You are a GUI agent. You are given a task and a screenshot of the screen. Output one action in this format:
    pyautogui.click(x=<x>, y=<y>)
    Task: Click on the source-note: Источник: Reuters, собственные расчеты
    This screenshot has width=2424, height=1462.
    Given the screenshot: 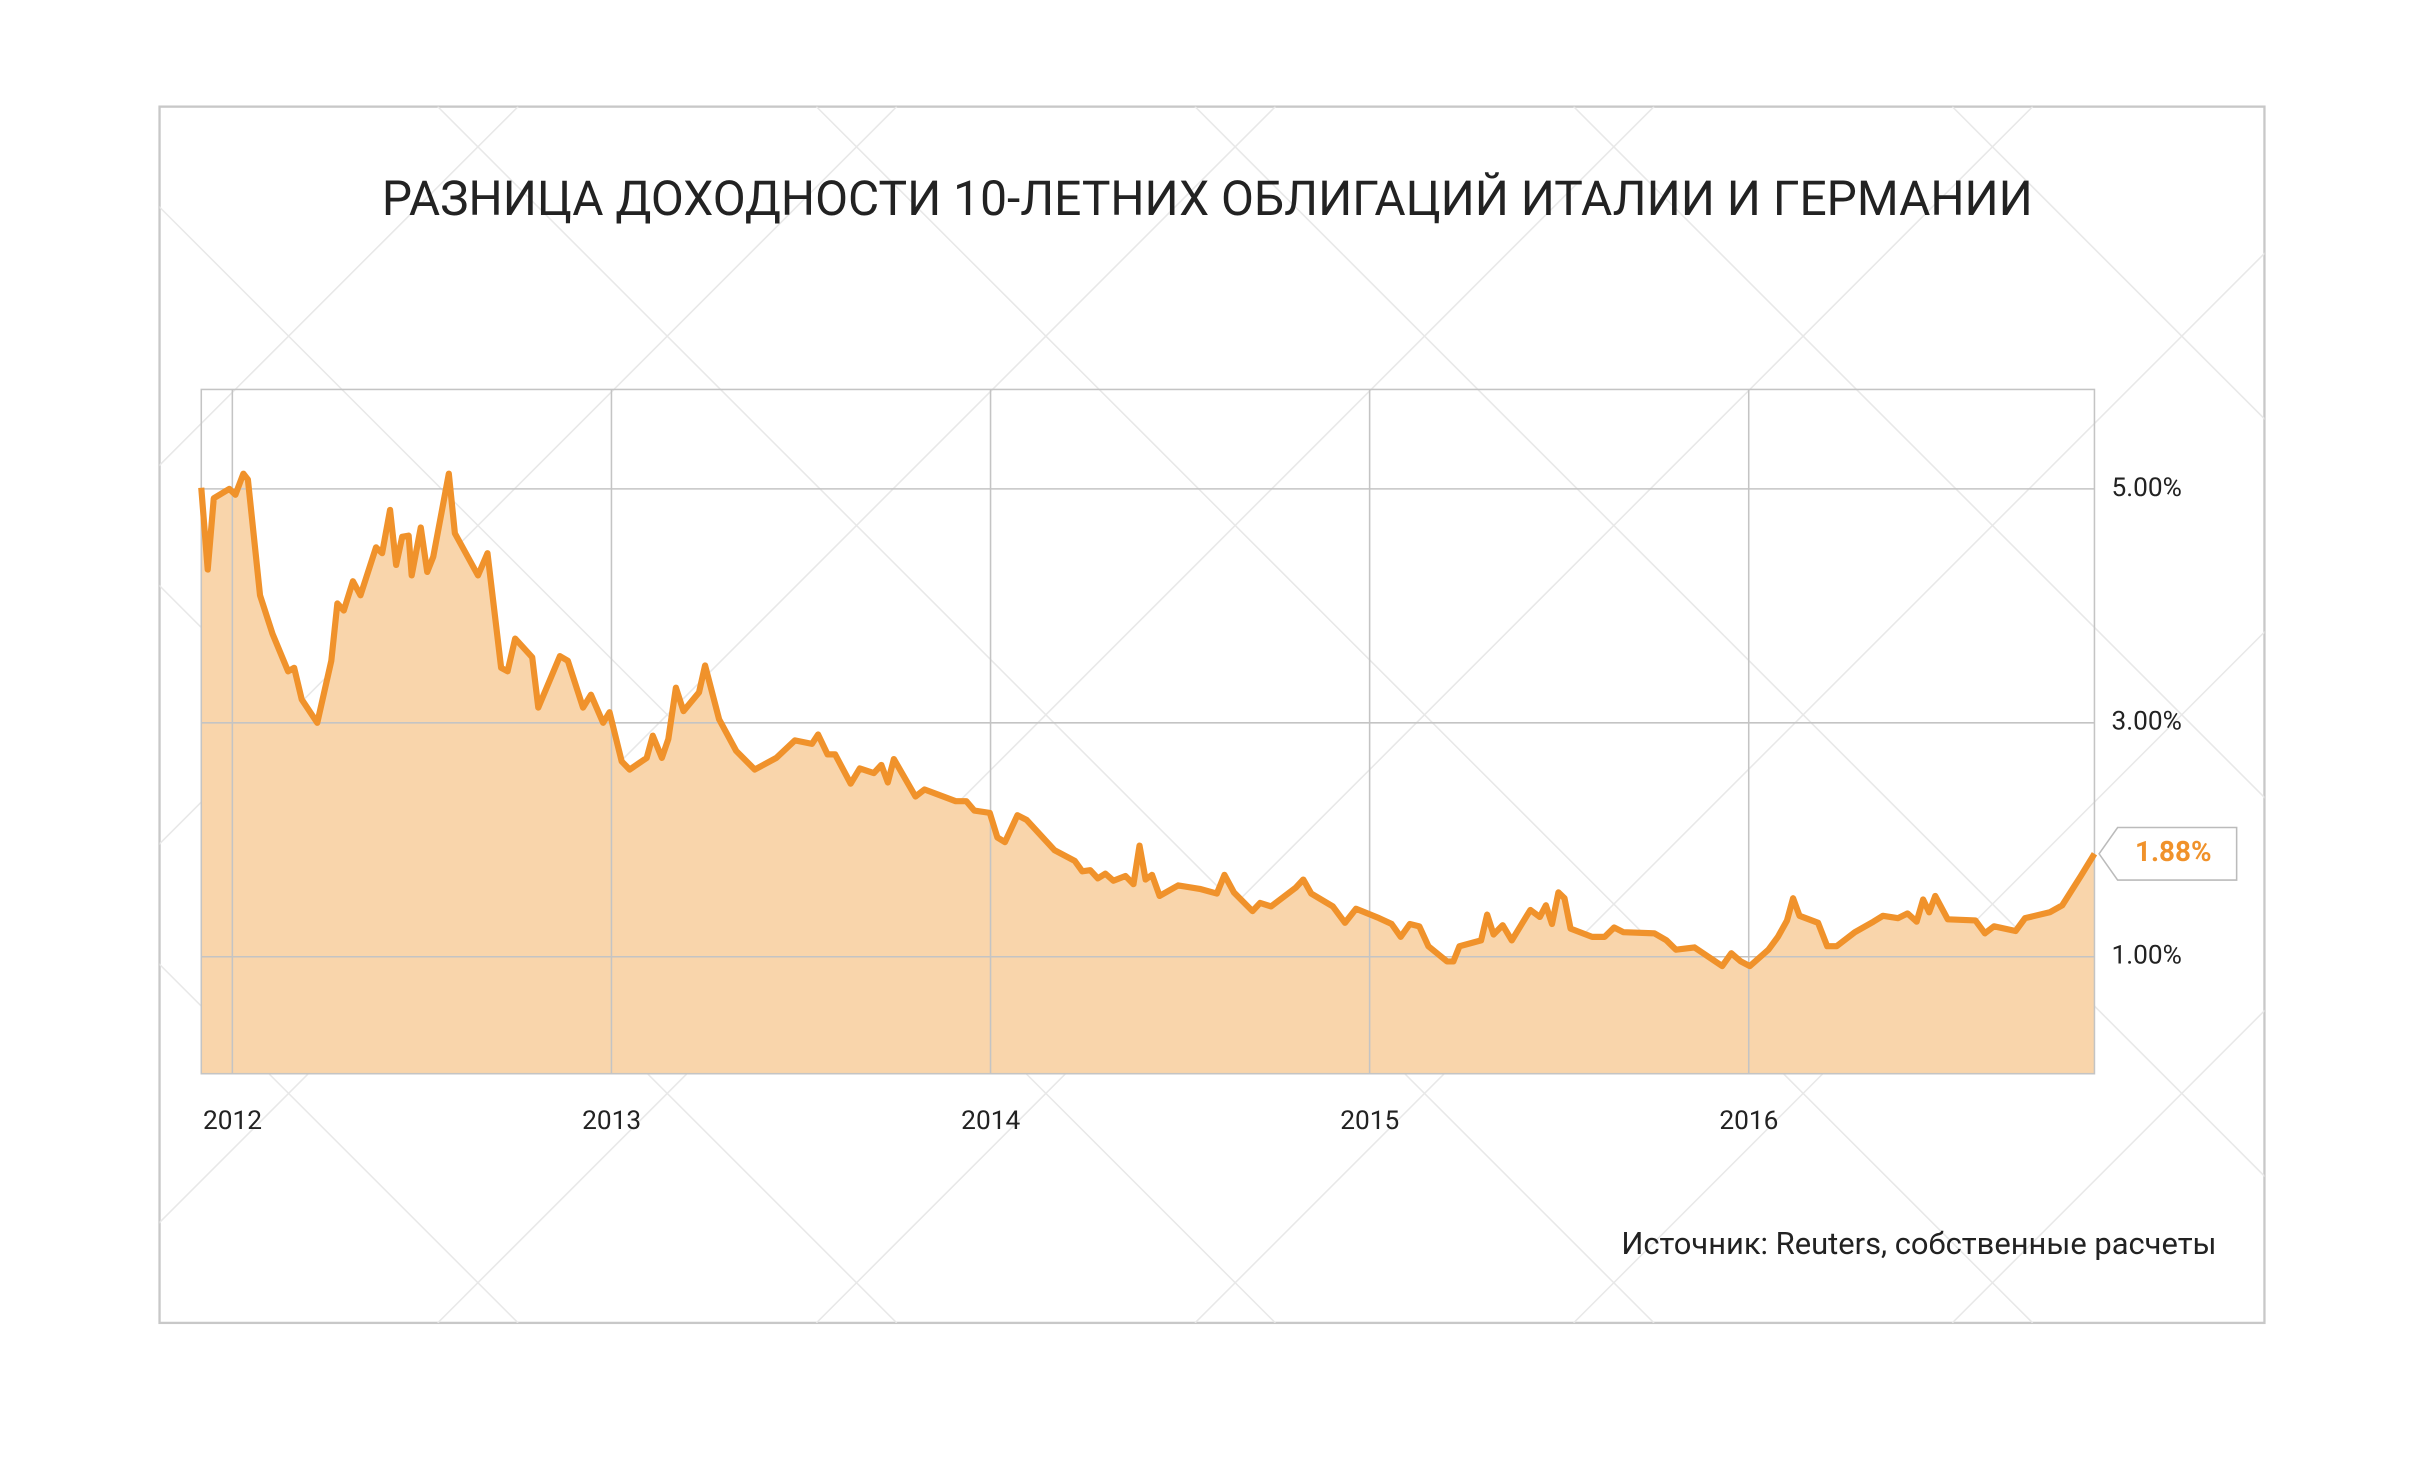 What is the action you would take?
    pyautogui.click(x=1918, y=1243)
    